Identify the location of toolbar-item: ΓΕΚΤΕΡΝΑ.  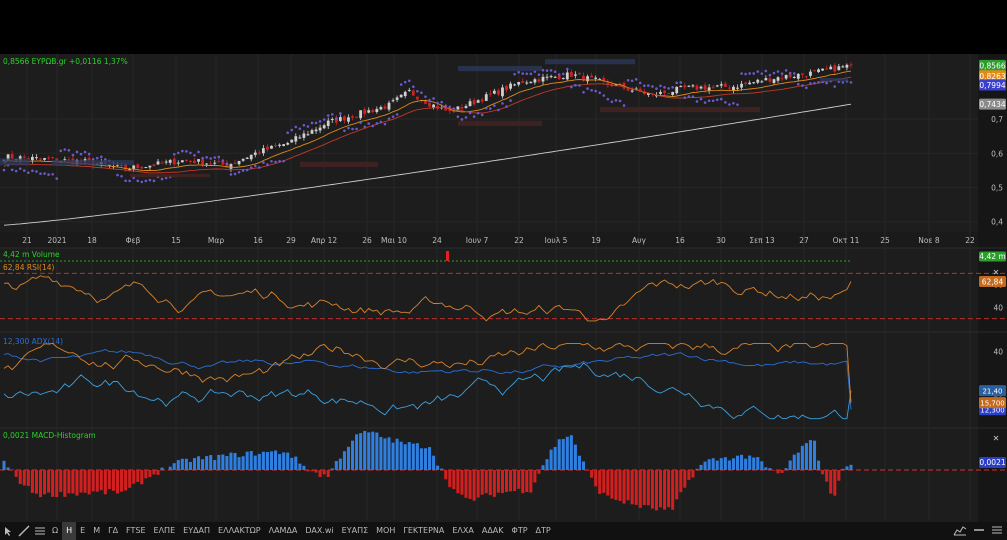
(424, 530).